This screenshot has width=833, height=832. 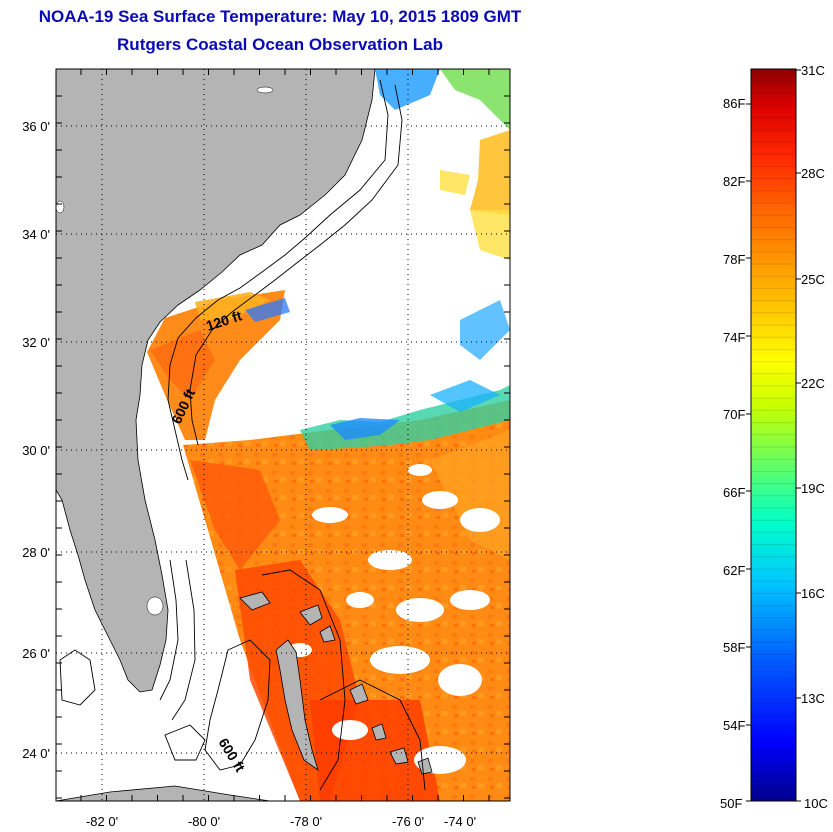 I want to click on colorbar-label-f: 62F, so click(x=734, y=570).